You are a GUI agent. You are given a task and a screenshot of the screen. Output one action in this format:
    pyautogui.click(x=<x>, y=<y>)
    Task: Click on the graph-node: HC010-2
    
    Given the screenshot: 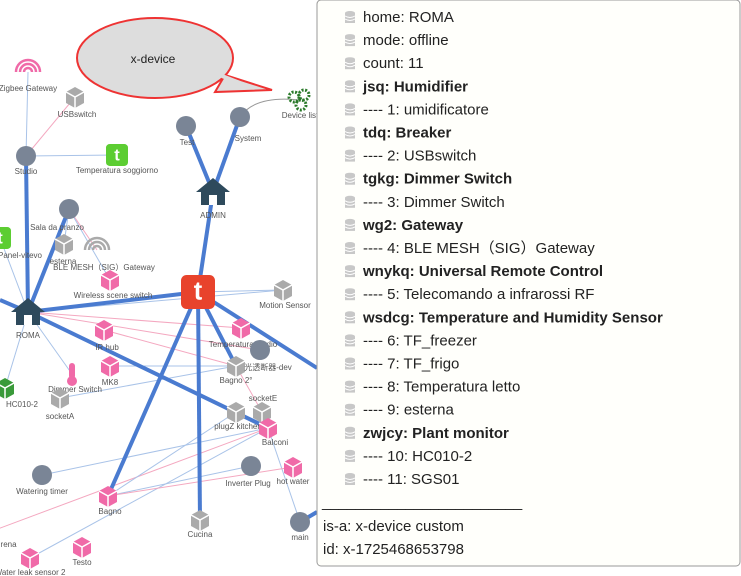 What is the action you would take?
    pyautogui.click(x=19, y=393)
    